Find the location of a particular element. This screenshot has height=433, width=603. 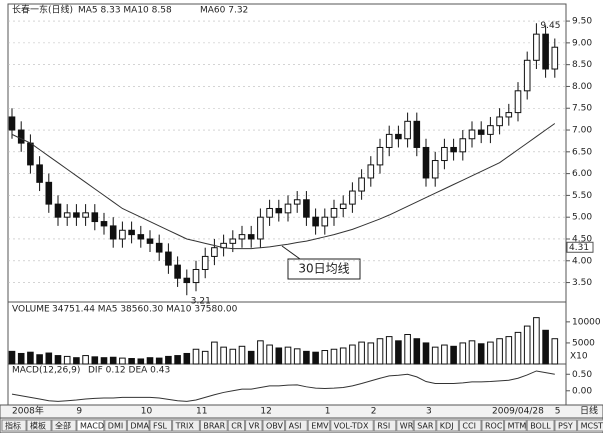

tab-label: TRIX is located at coordinates (185, 426).